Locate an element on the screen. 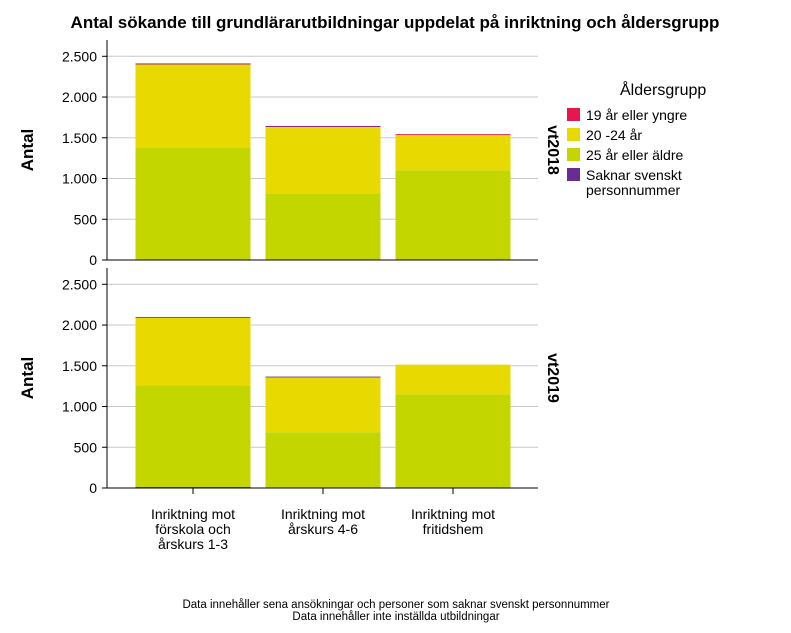  legend-label: 25 år eller äldre is located at coordinates (634, 155).